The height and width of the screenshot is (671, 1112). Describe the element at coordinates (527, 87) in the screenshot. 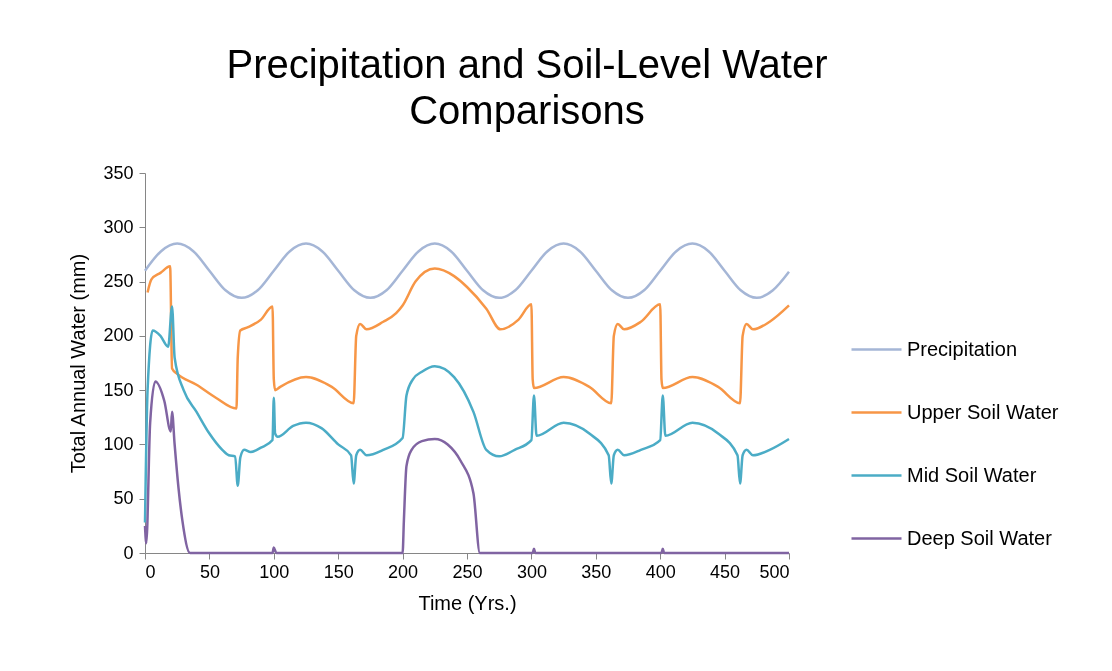

I see `chart-title: Precipitation and Soil-Level Water Comparisons` at that location.